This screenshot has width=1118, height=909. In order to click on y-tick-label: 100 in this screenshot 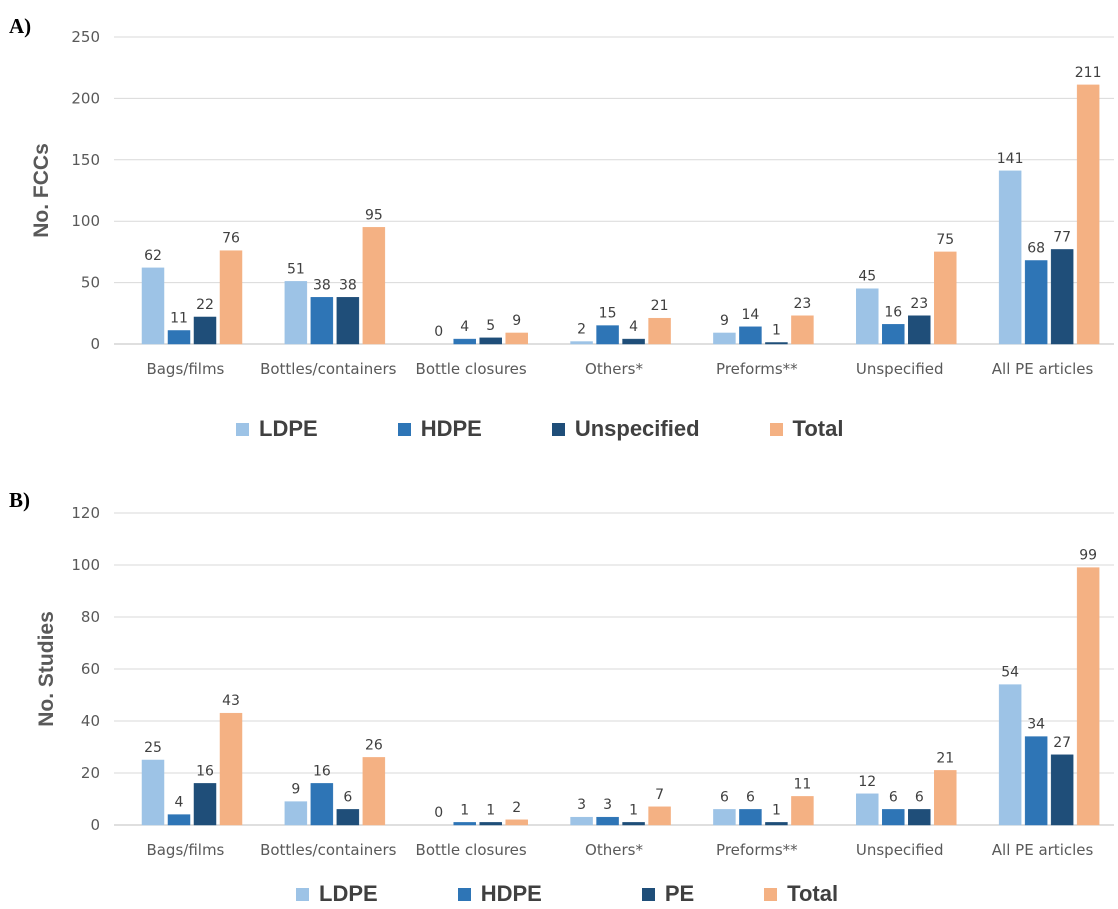, I will do `click(85, 565)`.